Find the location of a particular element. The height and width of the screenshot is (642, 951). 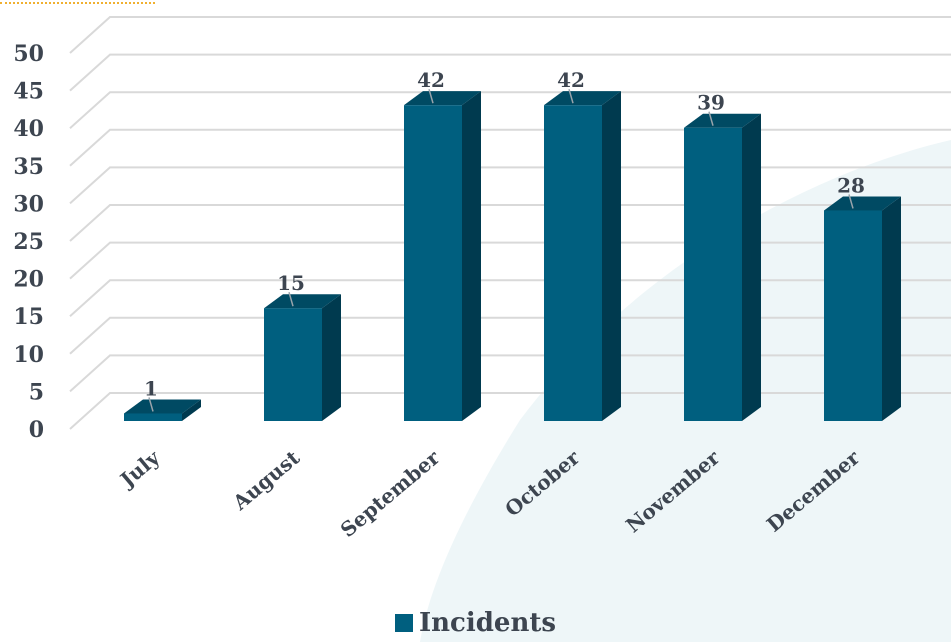

bar-december is located at coordinates (862, 308).